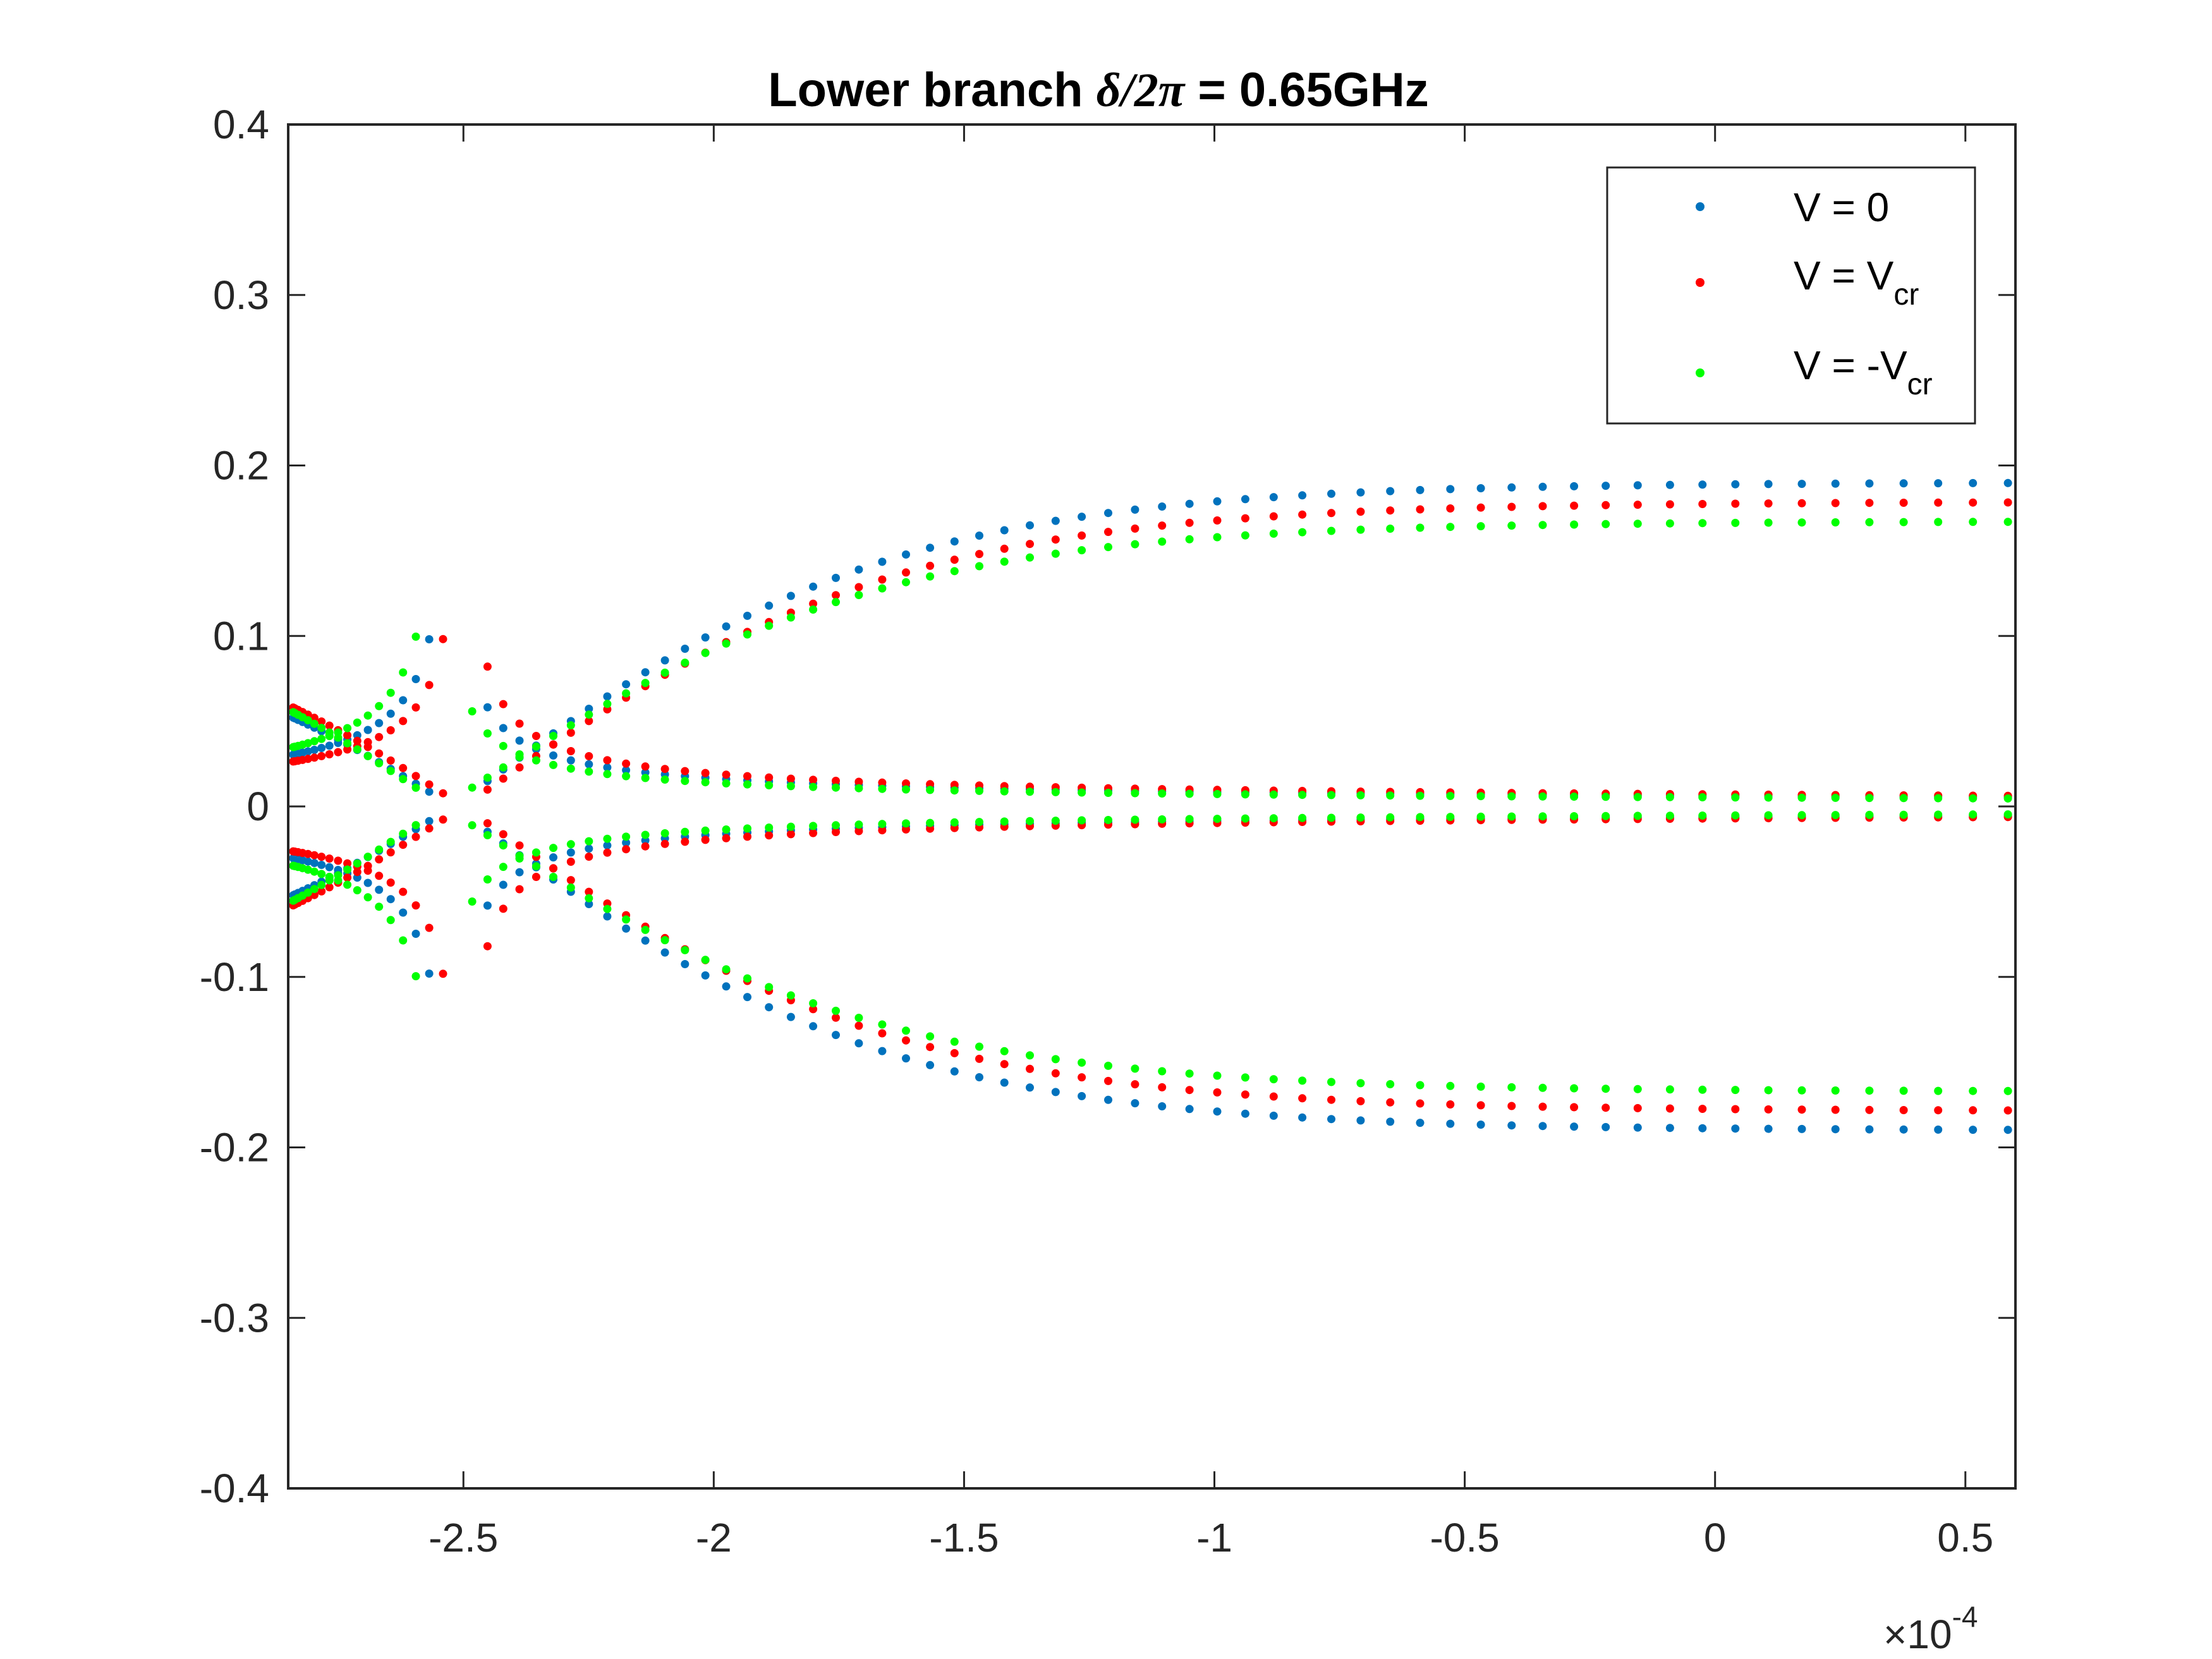  I want to click on chart-title: Lower branch δ/2π = 0.65GHz, so click(1098, 90).